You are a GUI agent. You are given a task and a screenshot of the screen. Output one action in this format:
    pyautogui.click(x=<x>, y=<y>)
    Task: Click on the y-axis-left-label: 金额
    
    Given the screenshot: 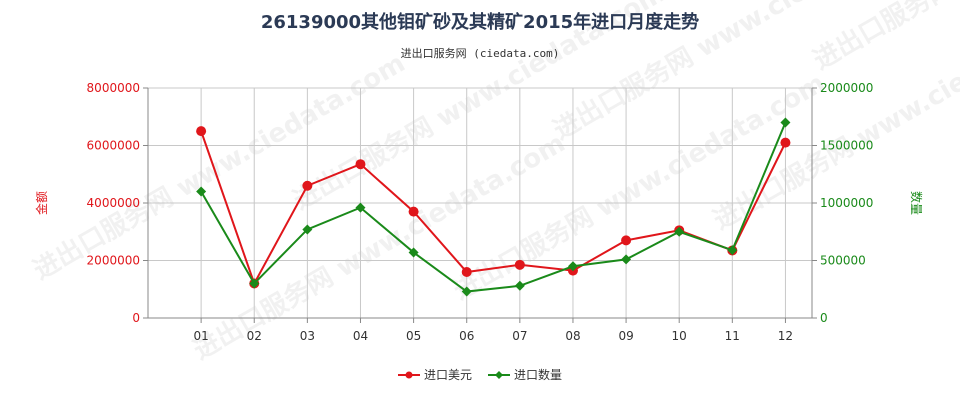 What is the action you would take?
    pyautogui.click(x=41, y=203)
    